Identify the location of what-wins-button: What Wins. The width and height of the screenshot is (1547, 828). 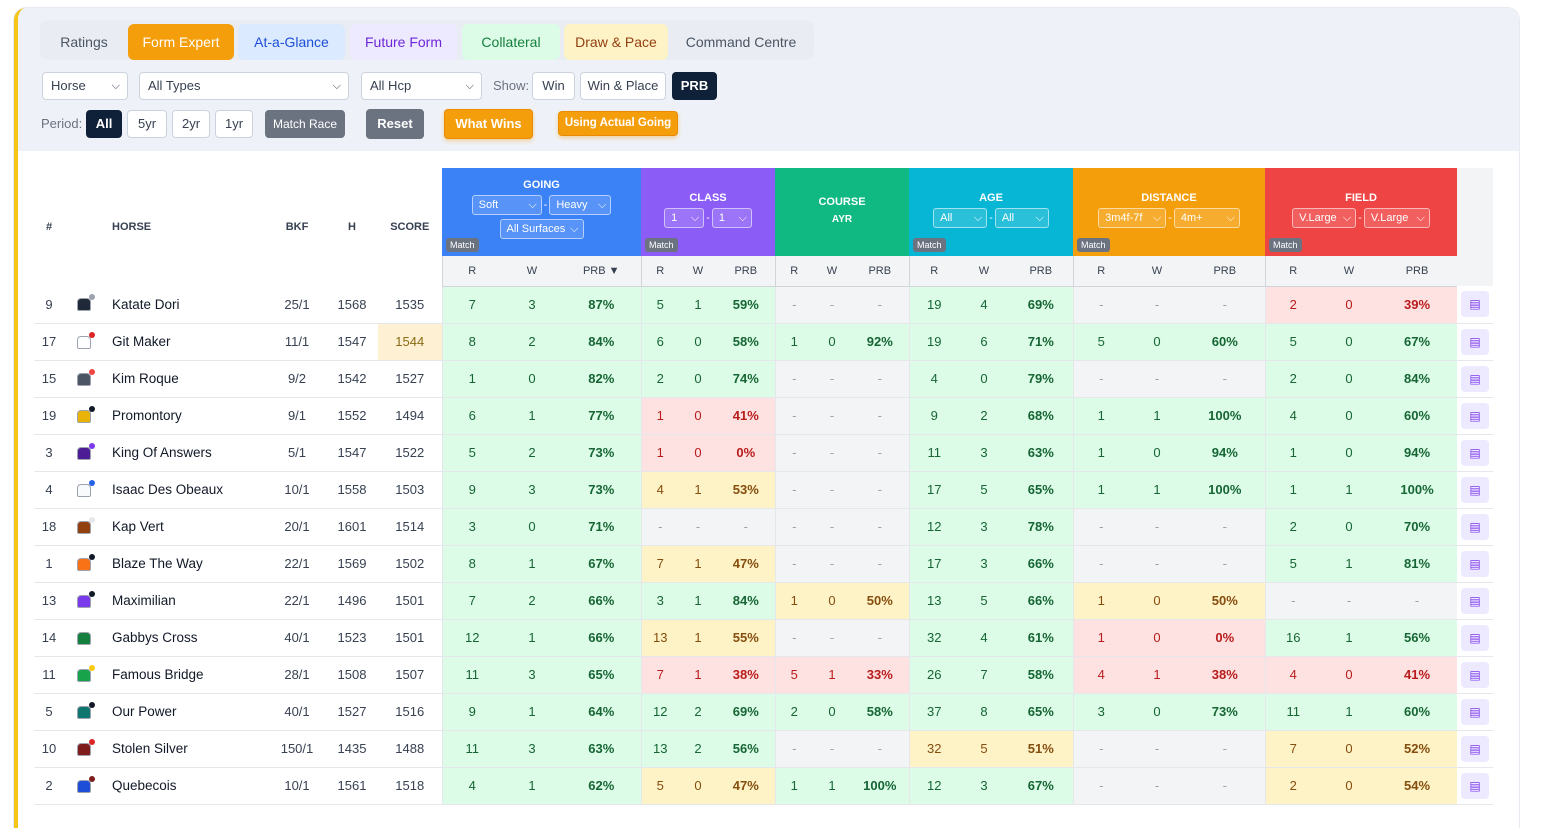
(488, 124).